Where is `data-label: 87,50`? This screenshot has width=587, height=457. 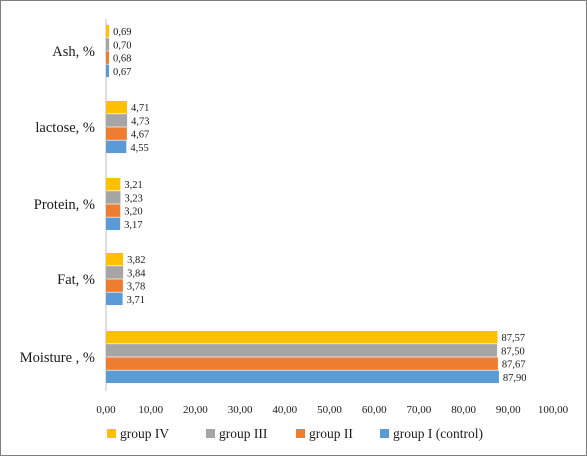 data-label: 87,50 is located at coordinates (513, 351).